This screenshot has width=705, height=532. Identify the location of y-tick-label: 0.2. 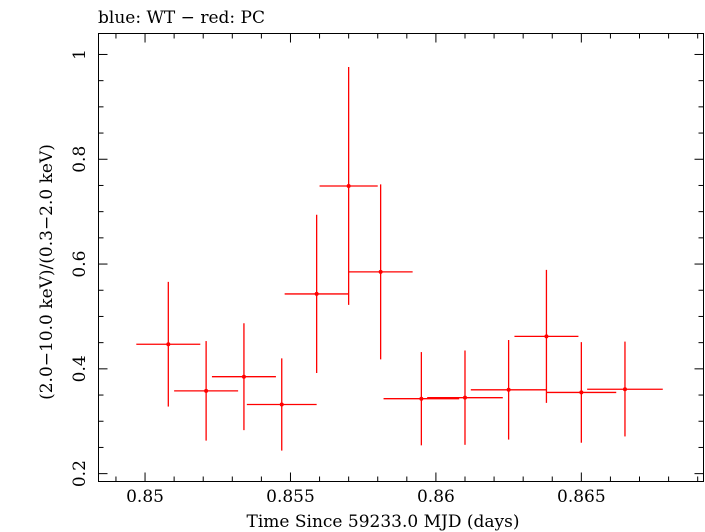
(80, 473).